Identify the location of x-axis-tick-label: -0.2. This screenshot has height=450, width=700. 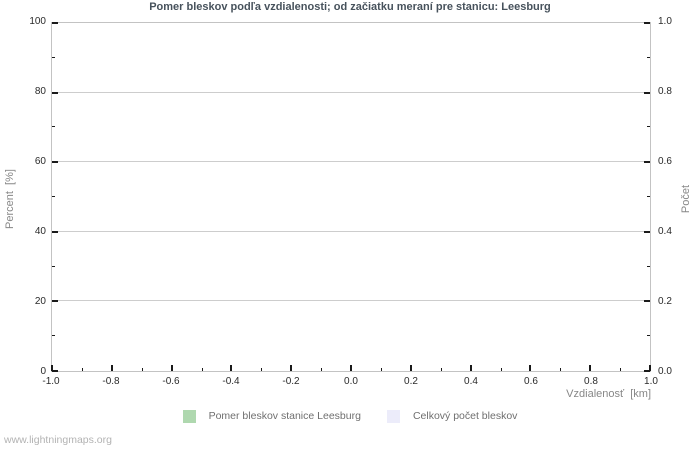
(291, 381).